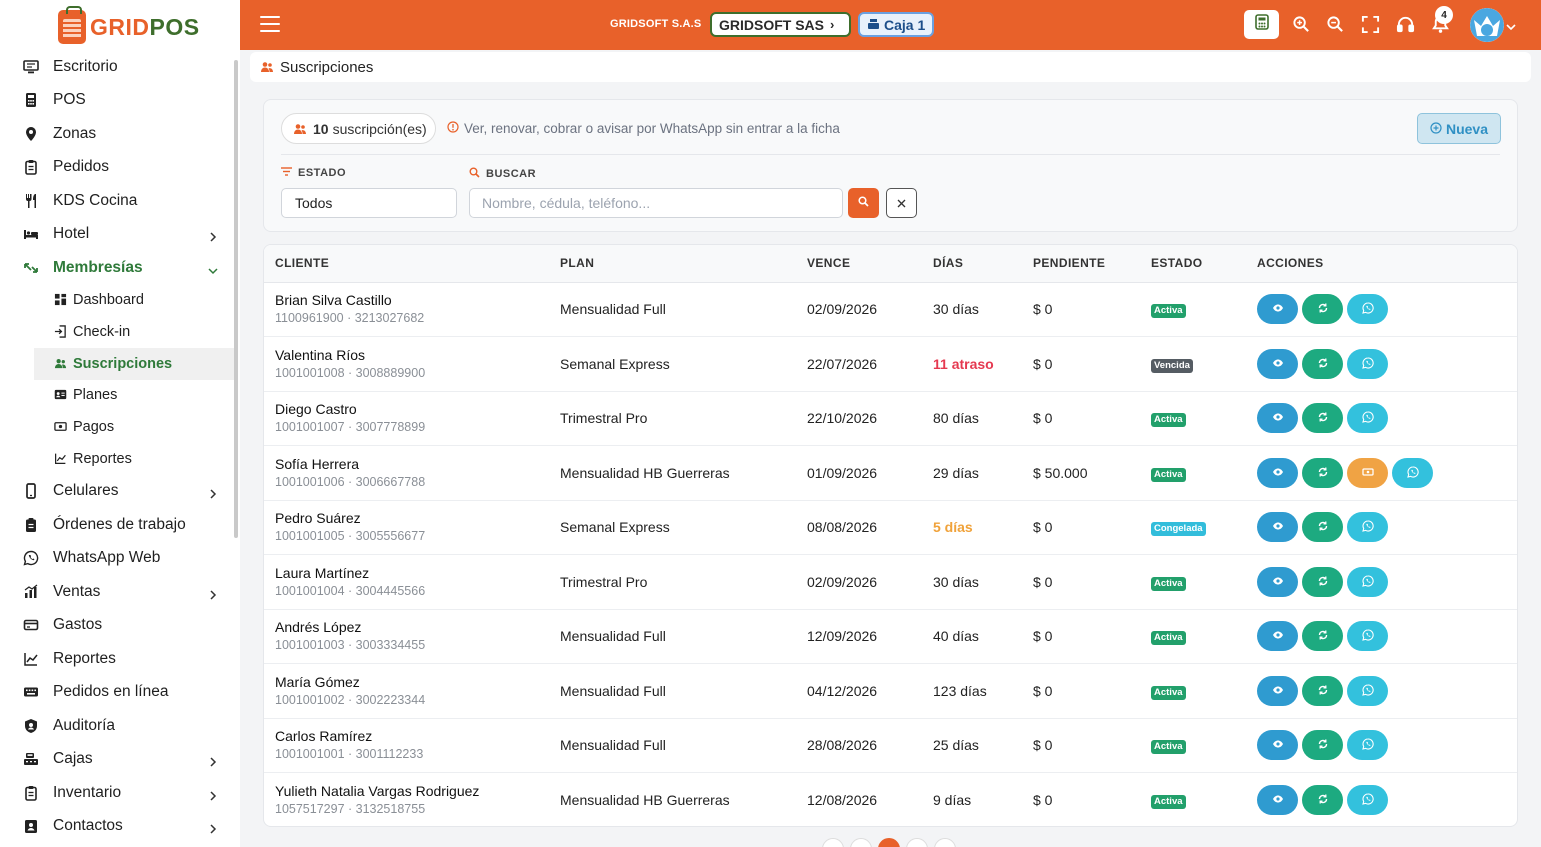 The image size is (1541, 847). What do you see at coordinates (1335, 24) in the screenshot?
I see `zoom-out-icon` at bounding box center [1335, 24].